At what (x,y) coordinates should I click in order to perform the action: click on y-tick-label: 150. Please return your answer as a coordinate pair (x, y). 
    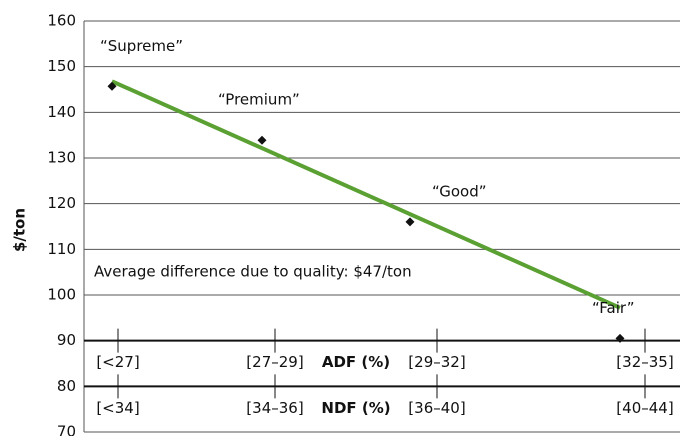
    Looking at the image, I should click on (61, 66).